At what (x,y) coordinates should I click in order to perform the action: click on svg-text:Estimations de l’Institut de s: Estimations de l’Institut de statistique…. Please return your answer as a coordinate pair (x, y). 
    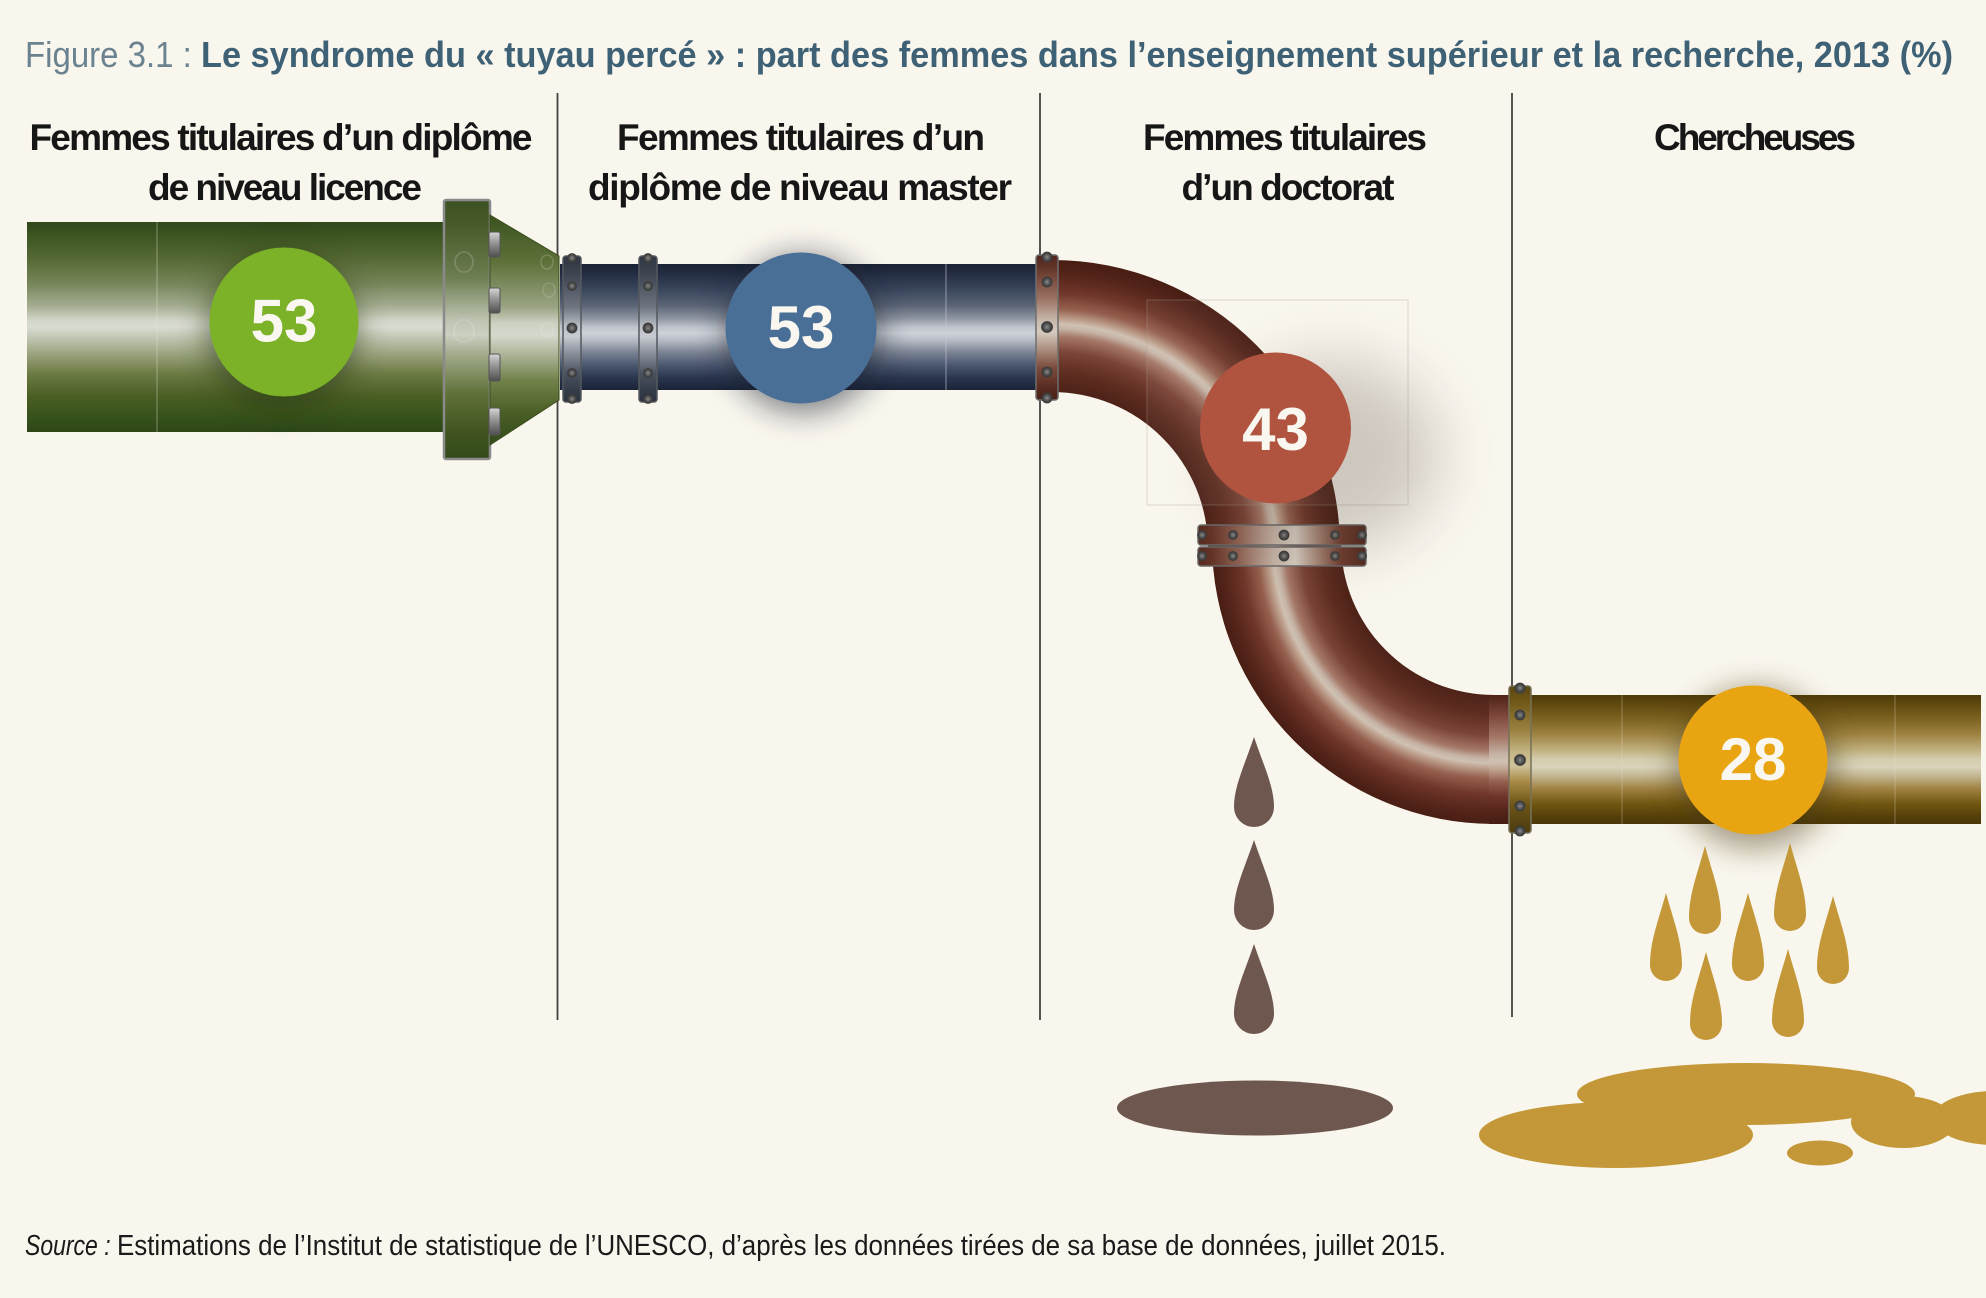
    Looking at the image, I should click on (781, 1246).